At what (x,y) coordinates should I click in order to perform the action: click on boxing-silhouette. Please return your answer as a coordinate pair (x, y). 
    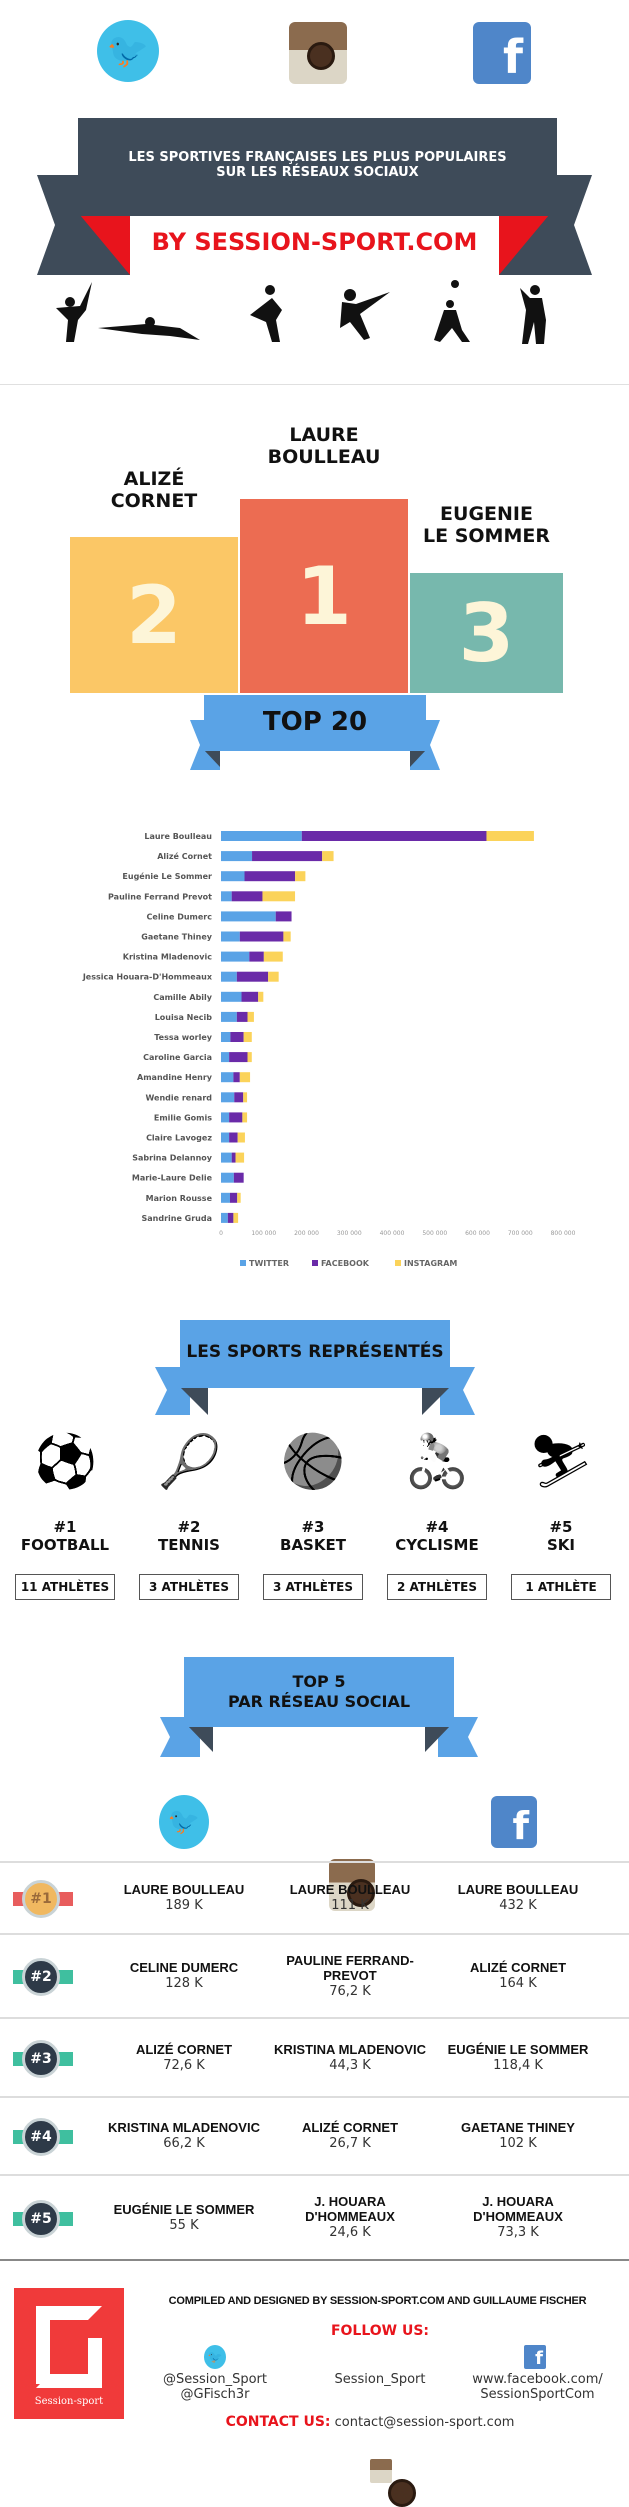
    Looking at the image, I should click on (533, 314).